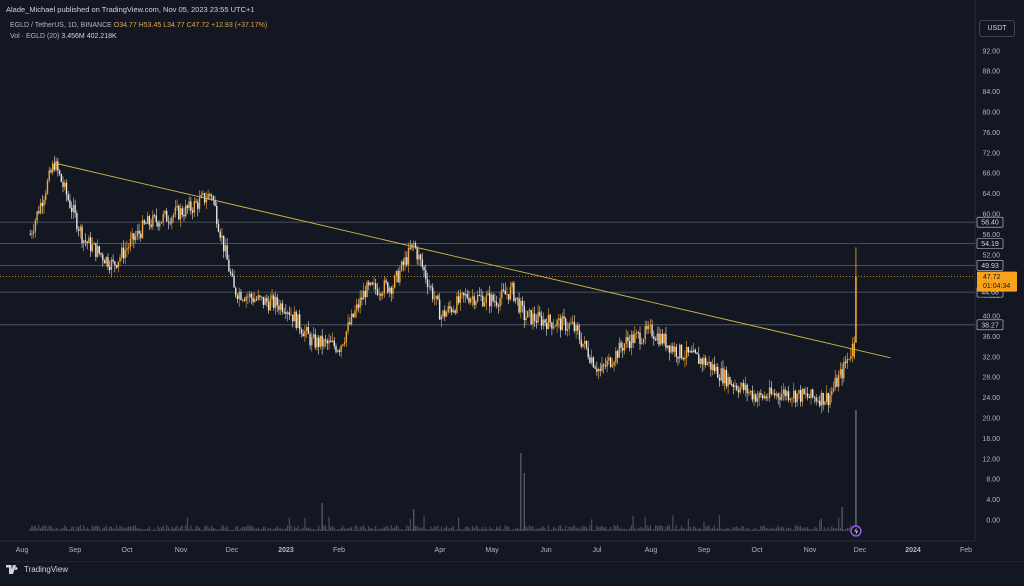 This screenshot has height=586, width=1024. I want to click on price-level-label: 38.27, so click(990, 325).